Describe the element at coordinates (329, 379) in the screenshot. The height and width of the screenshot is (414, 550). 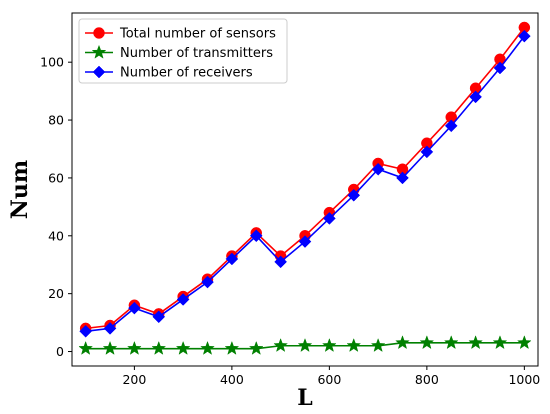
I see `x-tick-label: 600` at that location.